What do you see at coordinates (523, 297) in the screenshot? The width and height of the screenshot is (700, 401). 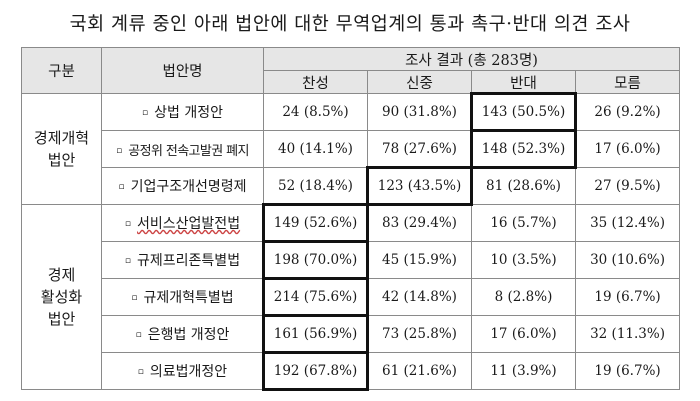 I see `cell-oppose: 8 (2.8%)` at bounding box center [523, 297].